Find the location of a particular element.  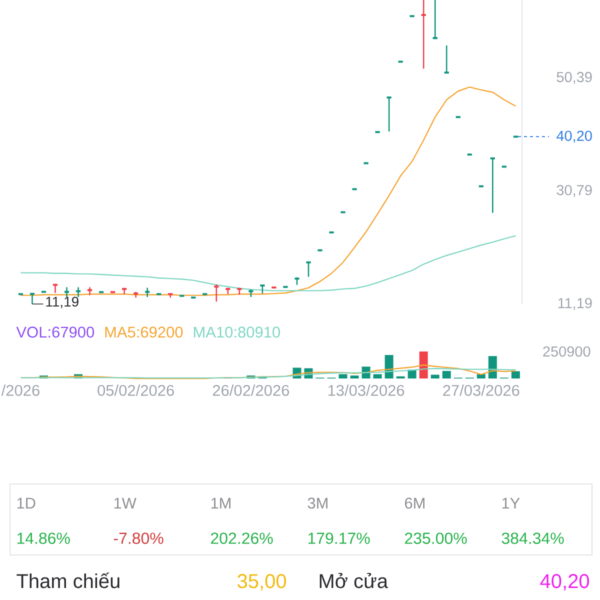

annotation: 11,19 is located at coordinates (62, 302).